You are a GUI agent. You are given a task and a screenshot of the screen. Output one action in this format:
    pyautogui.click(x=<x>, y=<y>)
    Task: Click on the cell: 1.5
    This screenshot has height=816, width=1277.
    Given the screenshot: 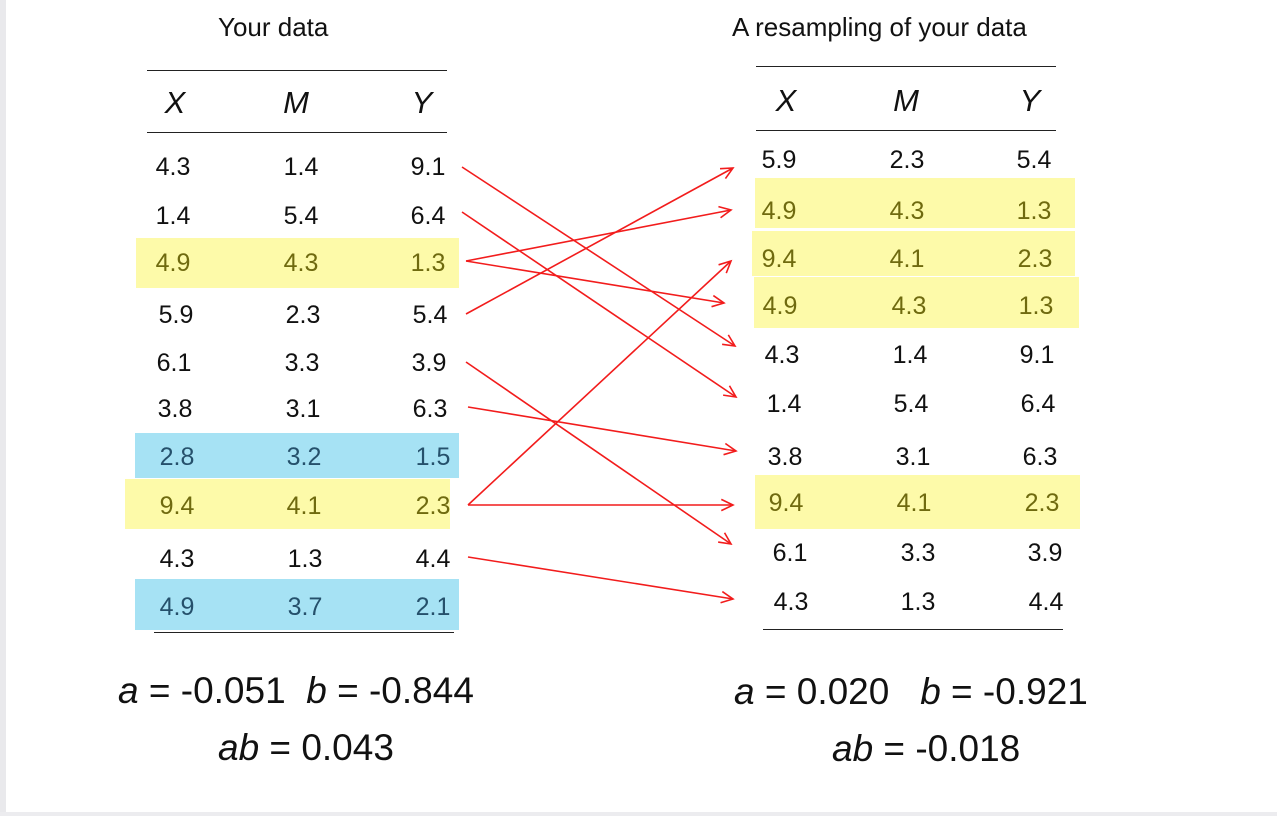 What is the action you would take?
    pyautogui.click(x=433, y=457)
    